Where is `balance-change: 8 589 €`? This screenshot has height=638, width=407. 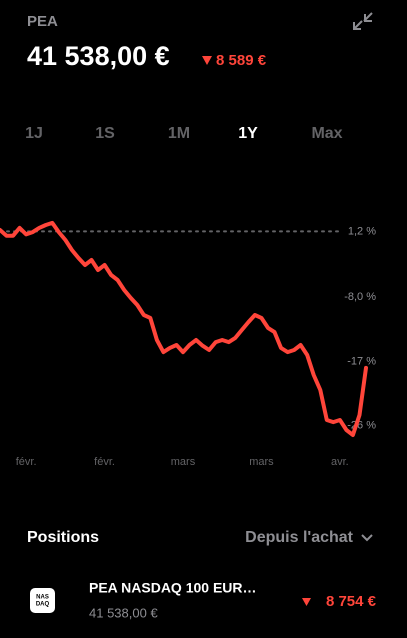 balance-change: 8 589 € is located at coordinates (241, 60).